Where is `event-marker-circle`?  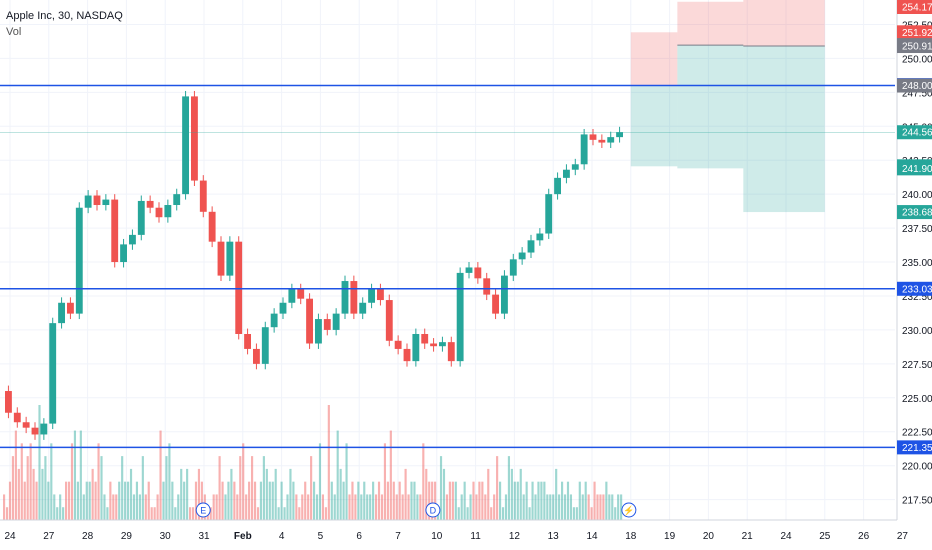 event-marker-circle is located at coordinates (203, 510).